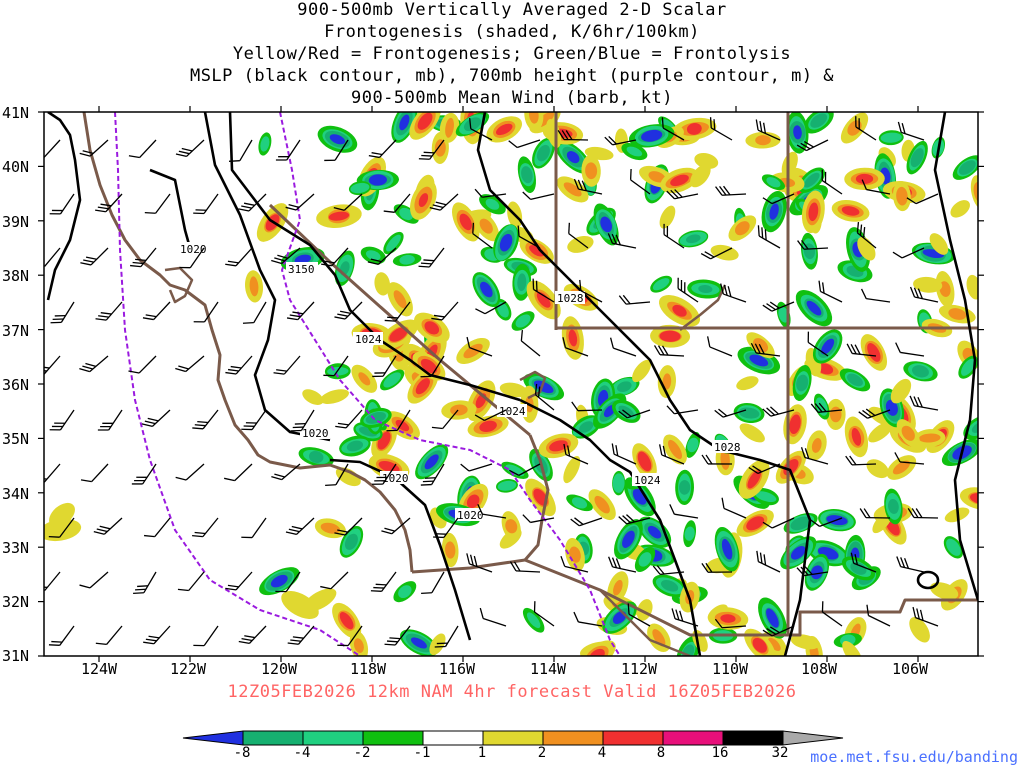 Image resolution: width=1024 pixels, height=768 pixels. Describe the element at coordinates (468, 566) in the screenshot. I see `mexico-border-west` at that location.